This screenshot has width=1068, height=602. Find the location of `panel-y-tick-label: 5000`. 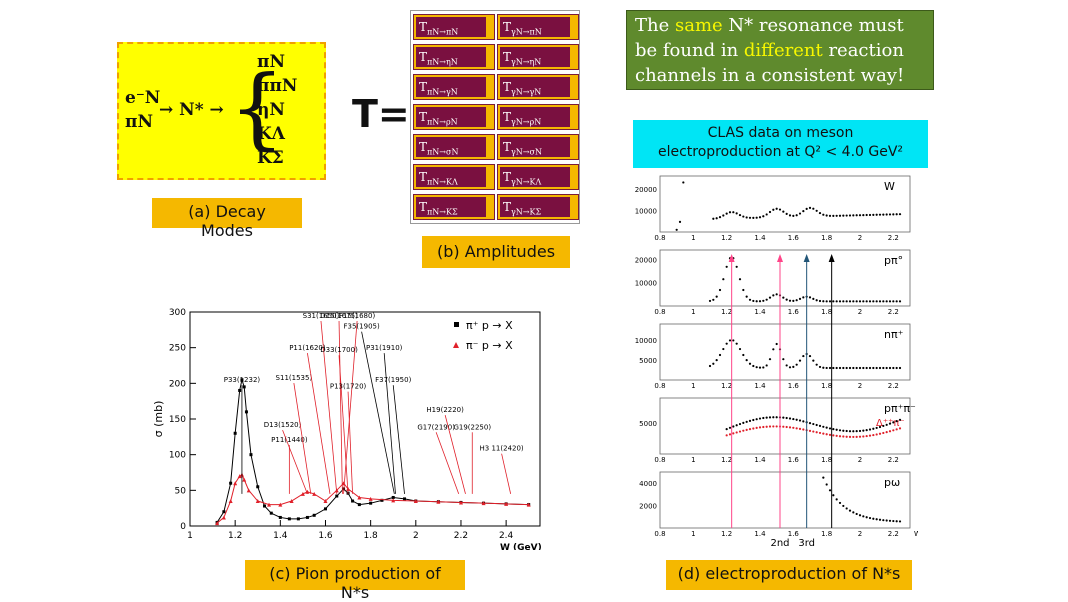

panel-y-tick-label: 5000 is located at coordinates (648, 424).